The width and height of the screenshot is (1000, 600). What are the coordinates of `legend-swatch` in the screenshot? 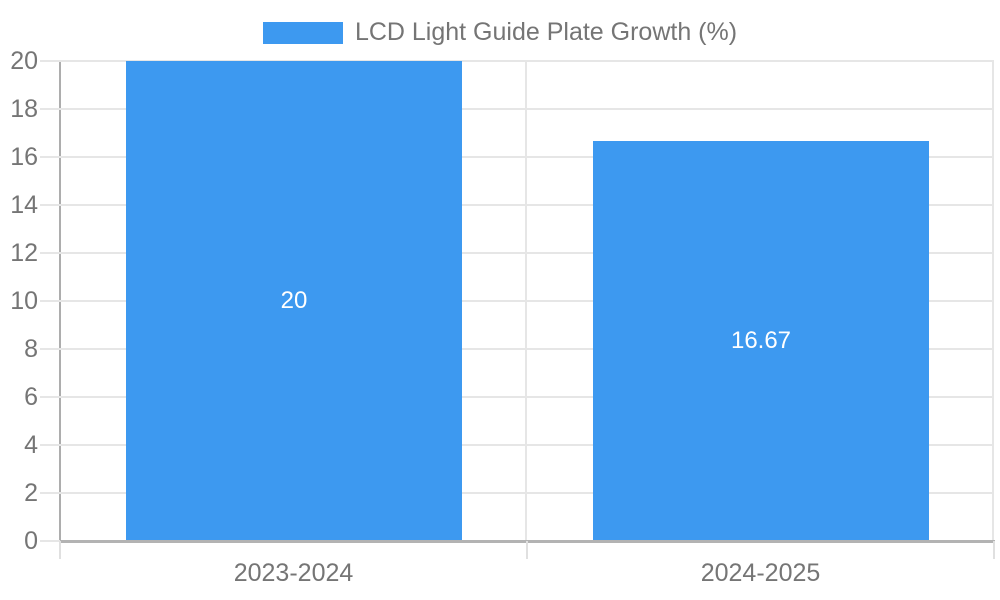 It's located at (302, 32).